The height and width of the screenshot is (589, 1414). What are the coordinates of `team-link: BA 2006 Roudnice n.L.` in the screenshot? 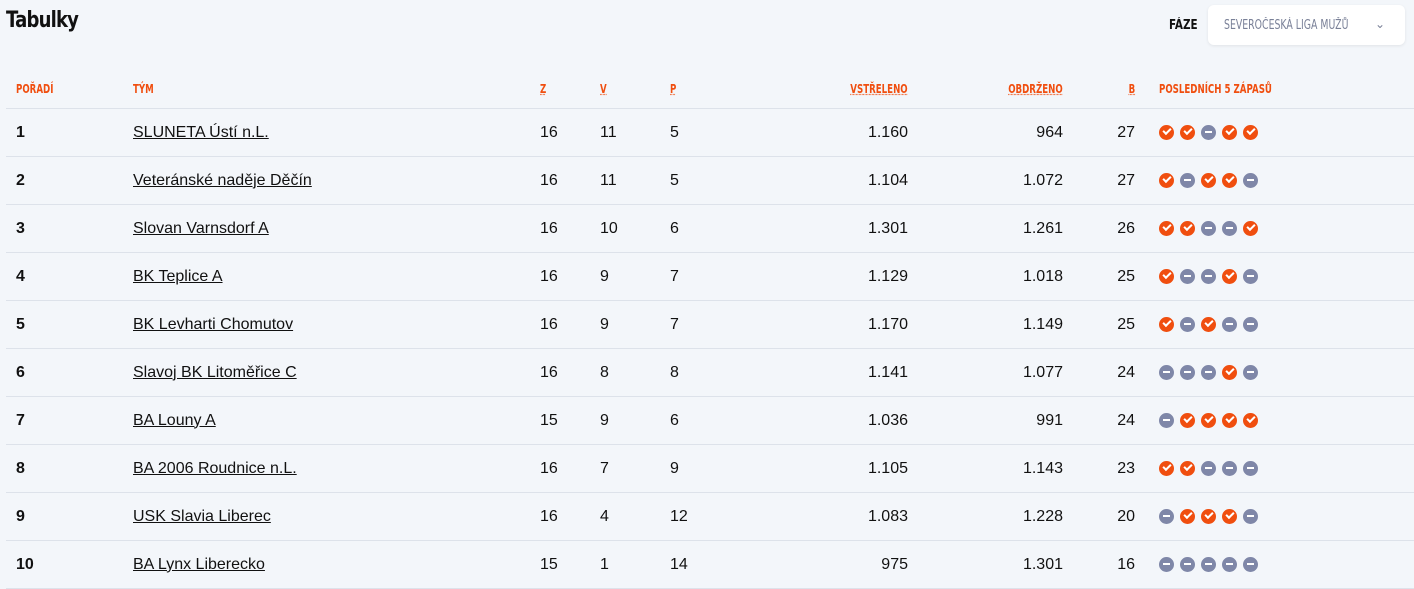 It's located at (215, 468).